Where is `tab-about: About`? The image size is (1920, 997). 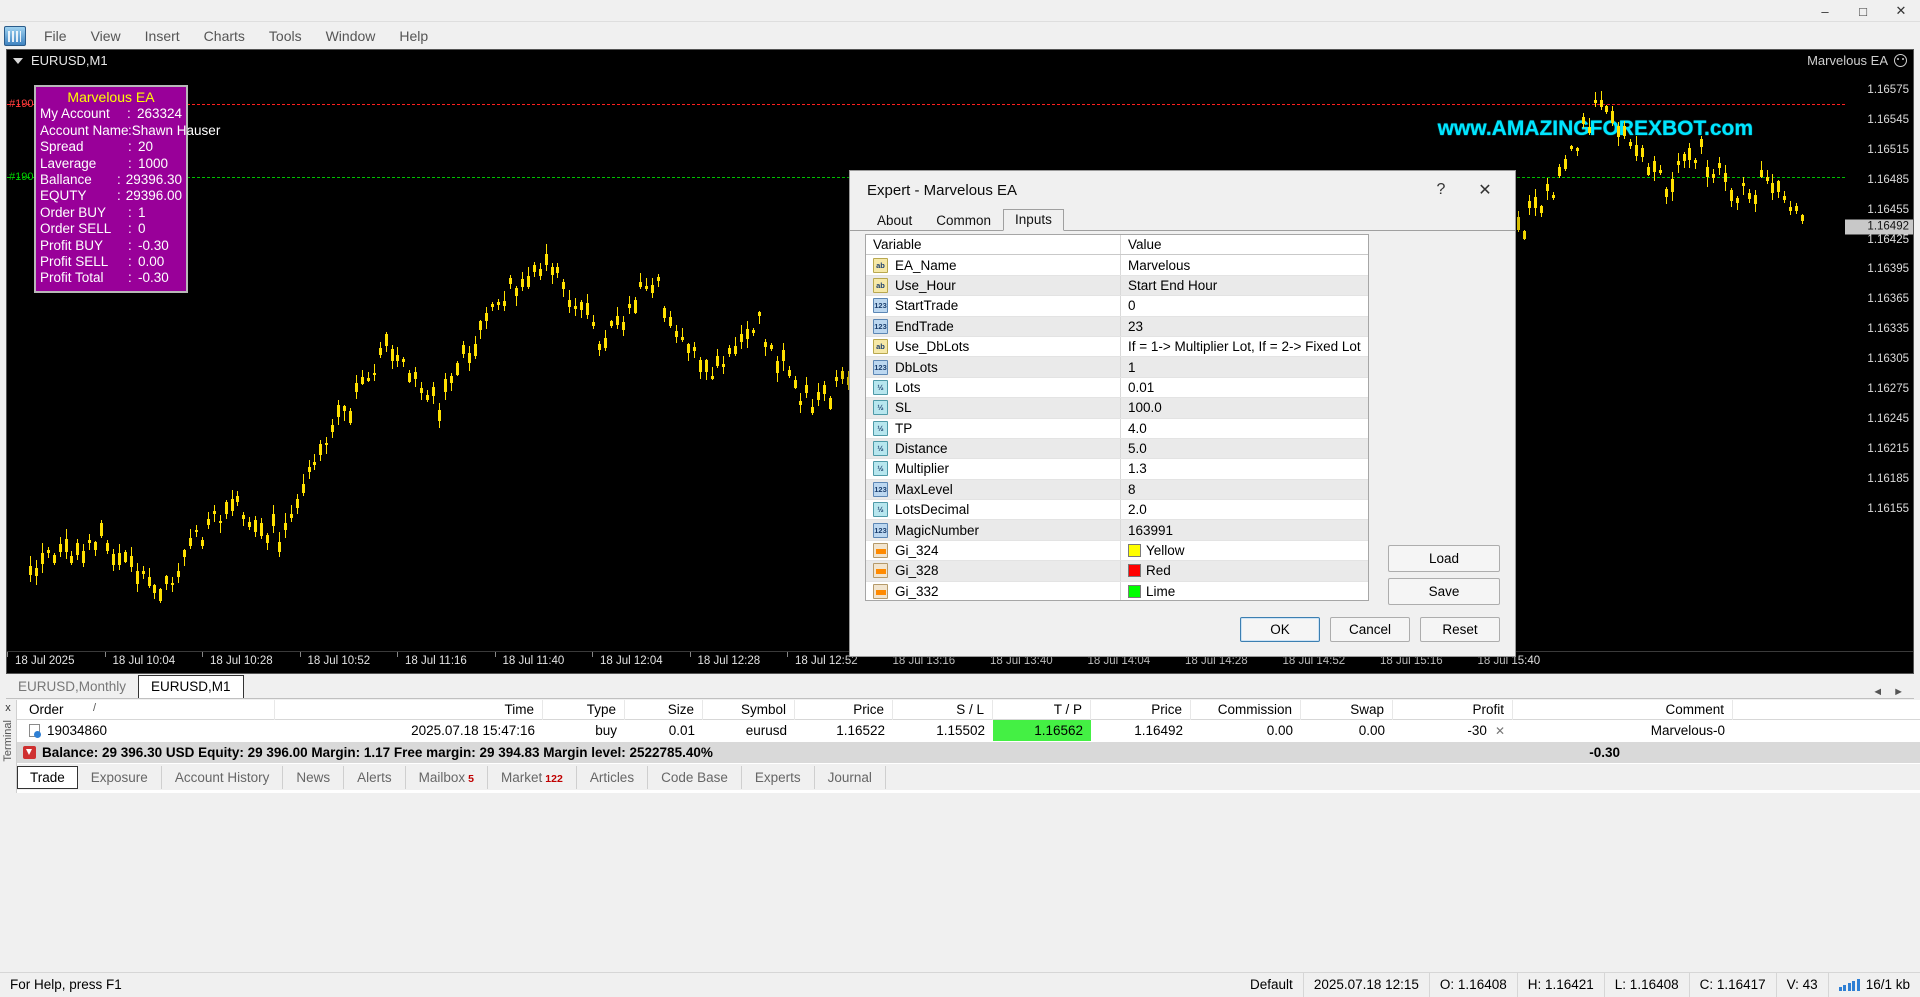
tab-about: About is located at coordinates (895, 220).